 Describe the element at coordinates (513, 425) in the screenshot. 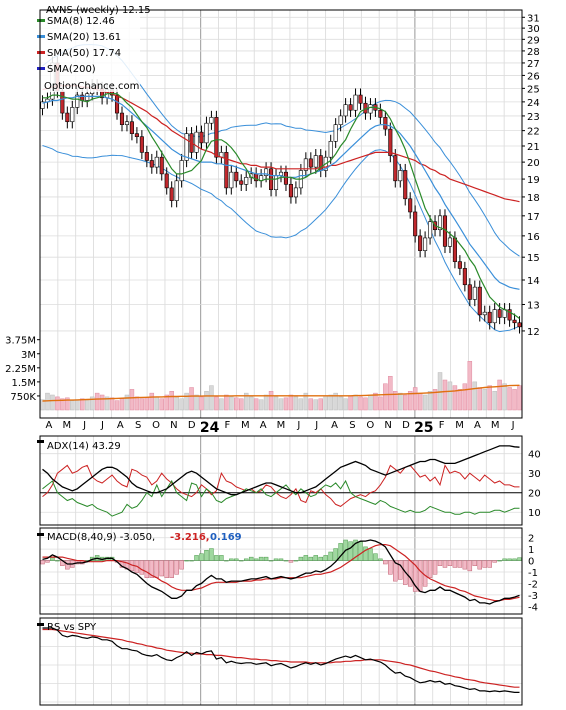

I see `x-tick-label: J` at that location.